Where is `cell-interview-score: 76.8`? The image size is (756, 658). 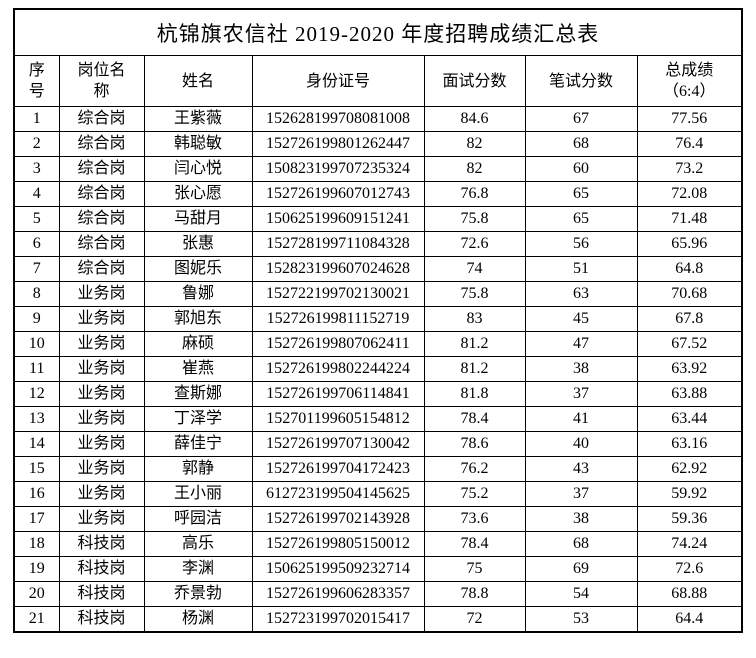
cell-interview-score: 76.8 is located at coordinates (474, 194).